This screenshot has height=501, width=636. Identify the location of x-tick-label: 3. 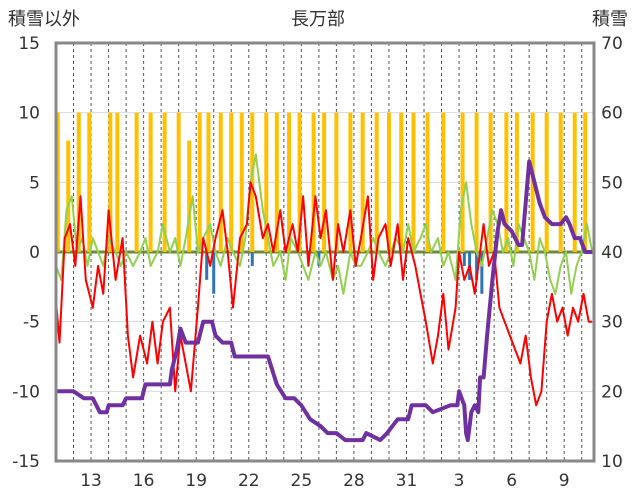
(459, 481).